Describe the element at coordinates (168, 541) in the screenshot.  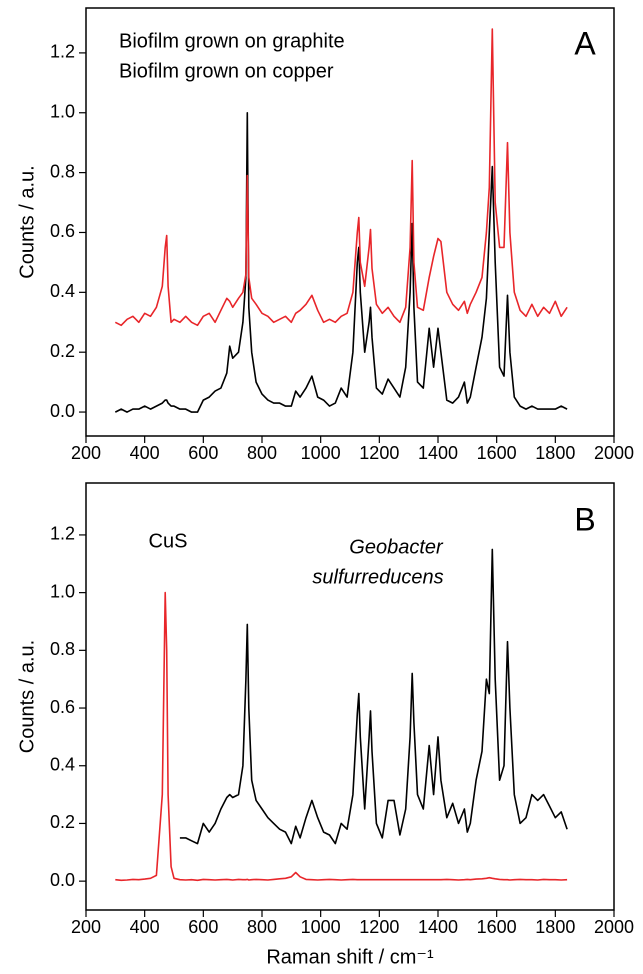
I see `annotation: CuS` at that location.